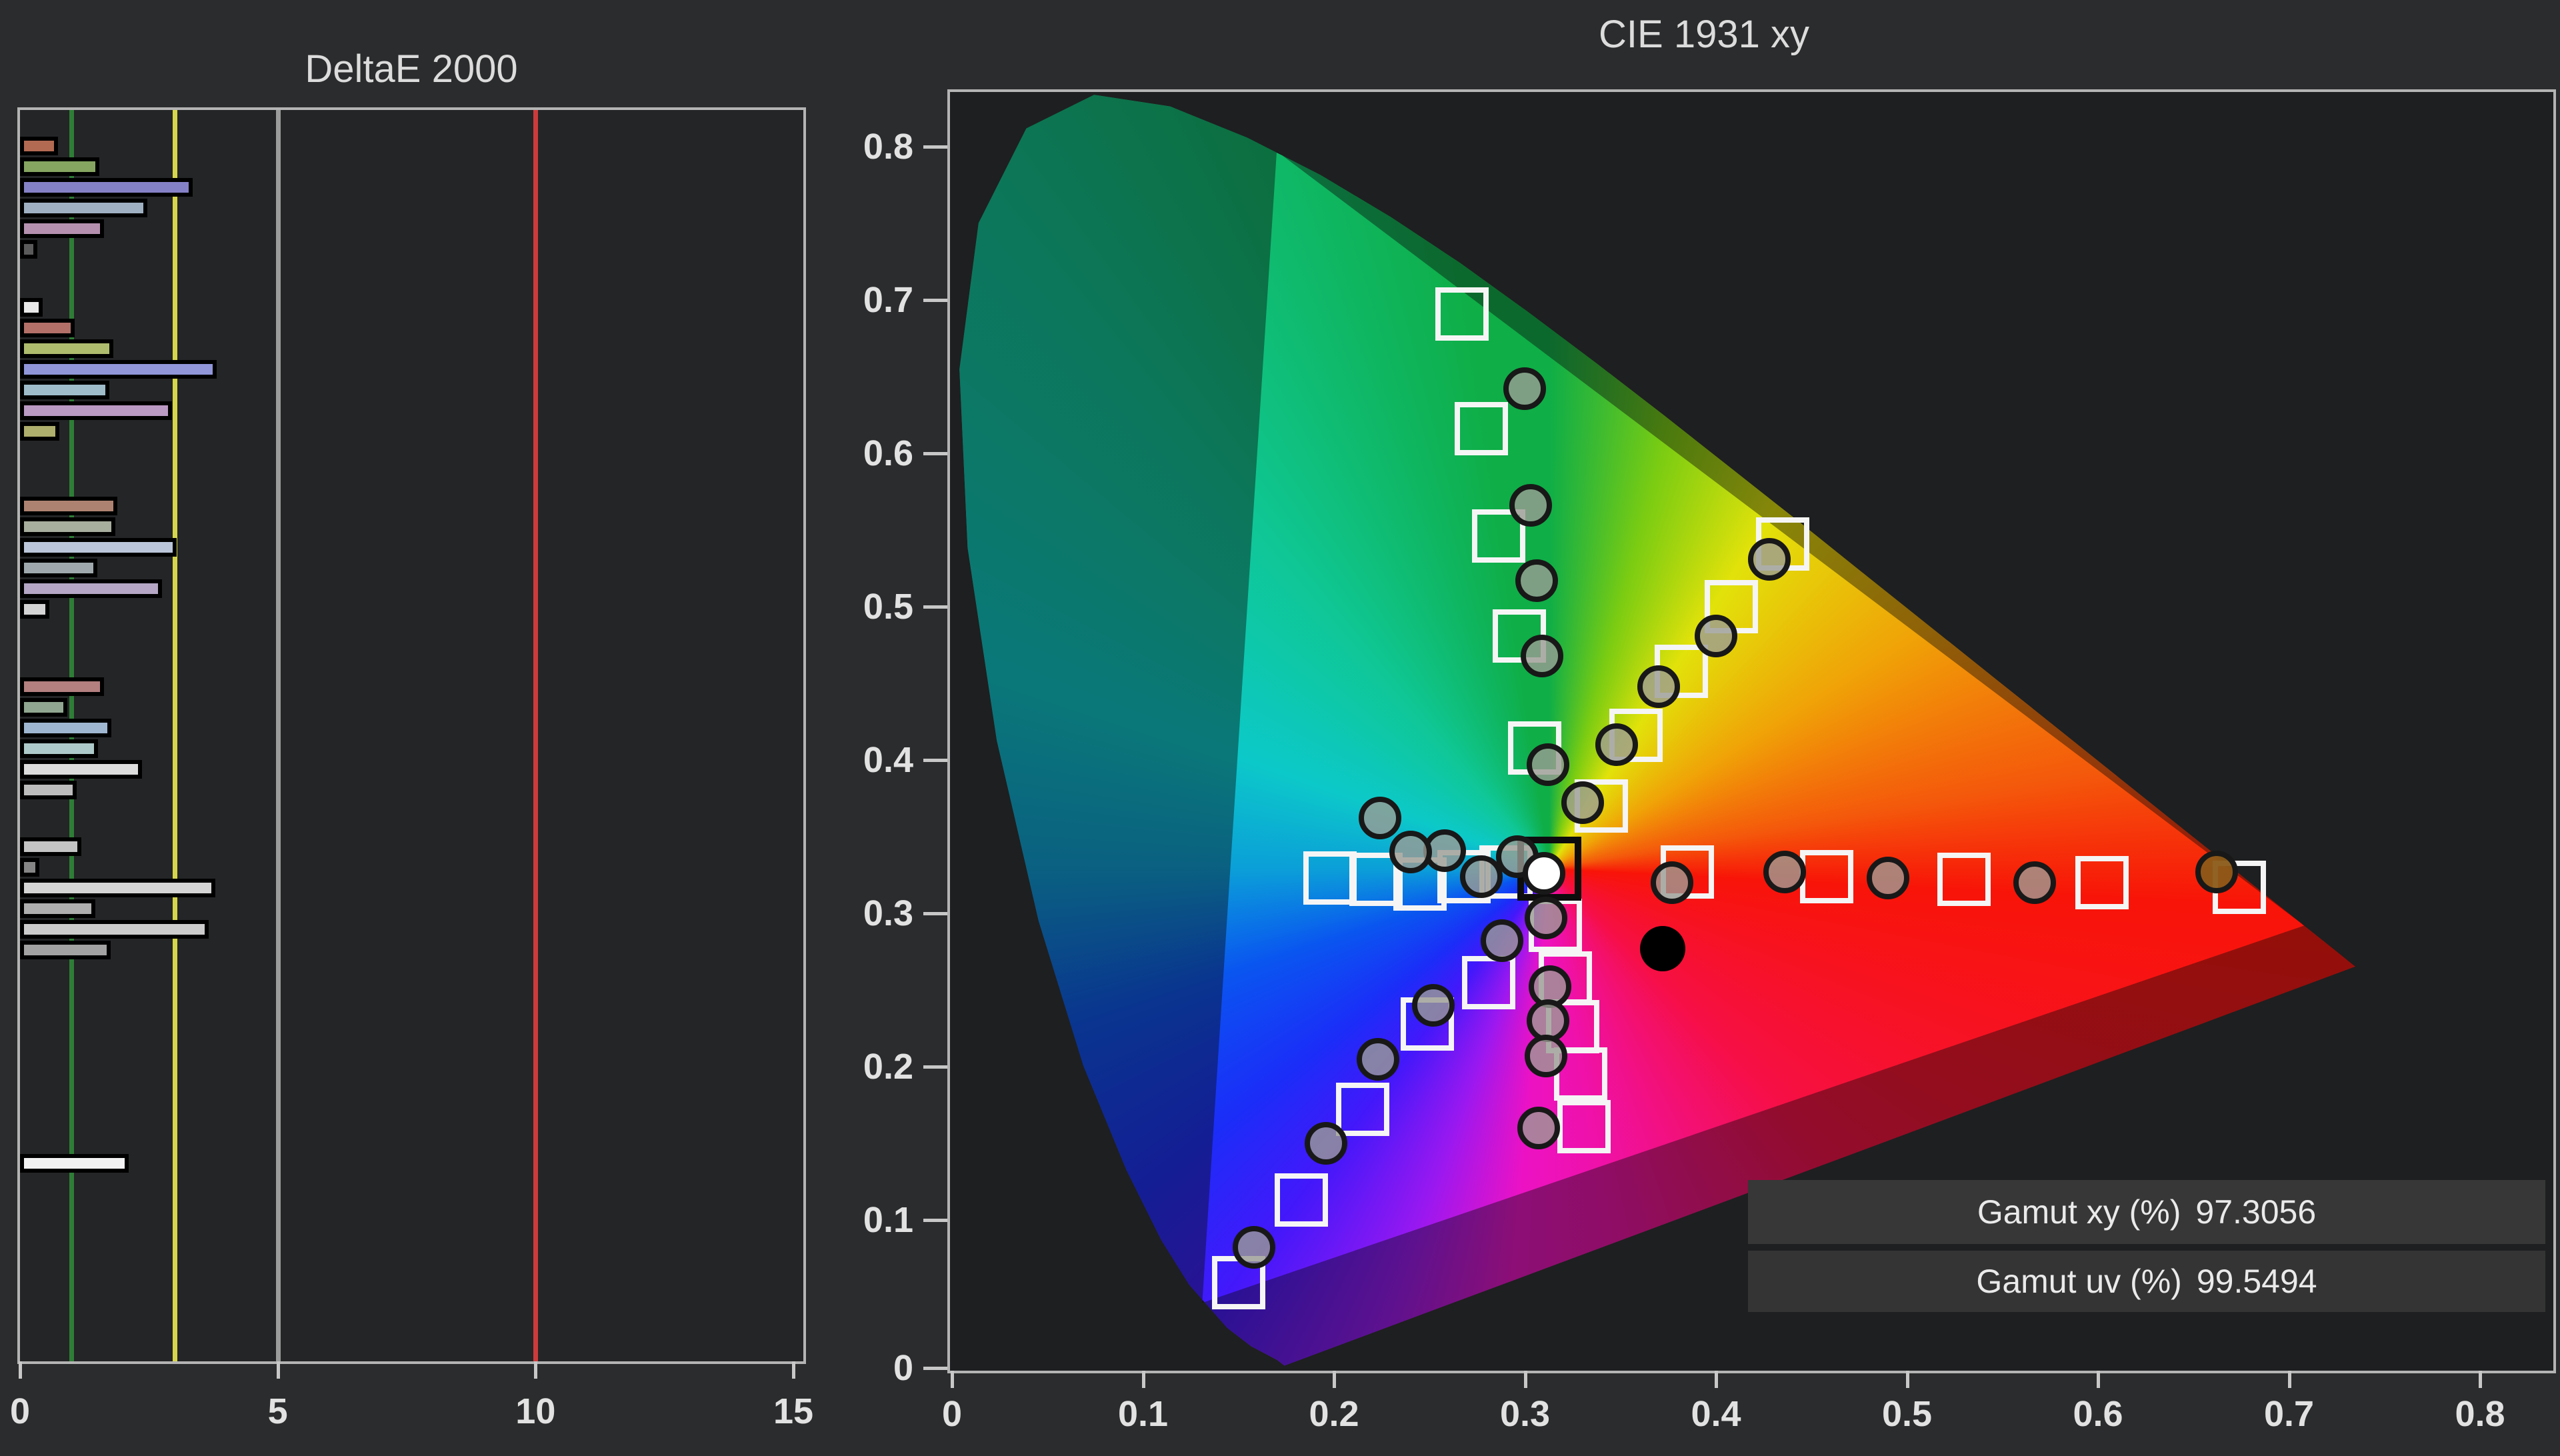 This screenshot has width=2560, height=1456. I want to click on cie-y-tick-label: 0.1, so click(888, 1220).